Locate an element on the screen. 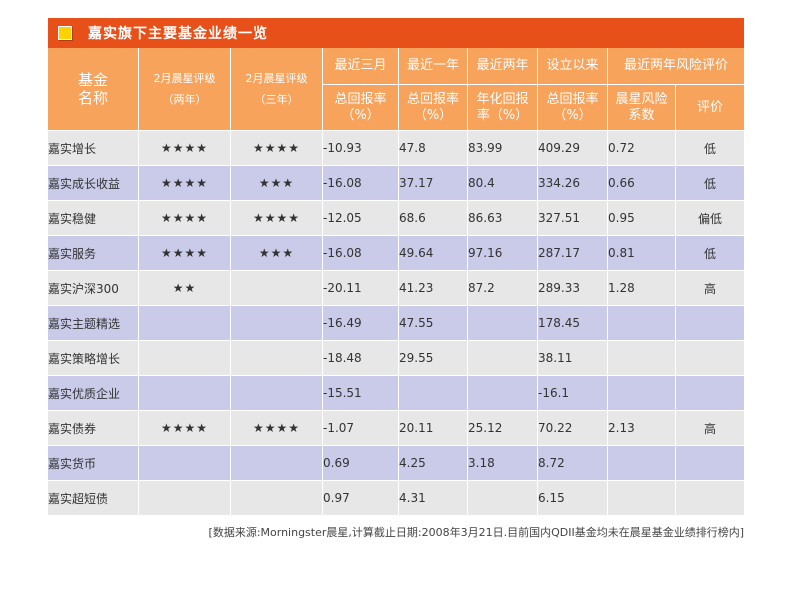 This screenshot has width=788, height=600. column-header-3m-return: 总回报率 （%） is located at coordinates (361, 108).